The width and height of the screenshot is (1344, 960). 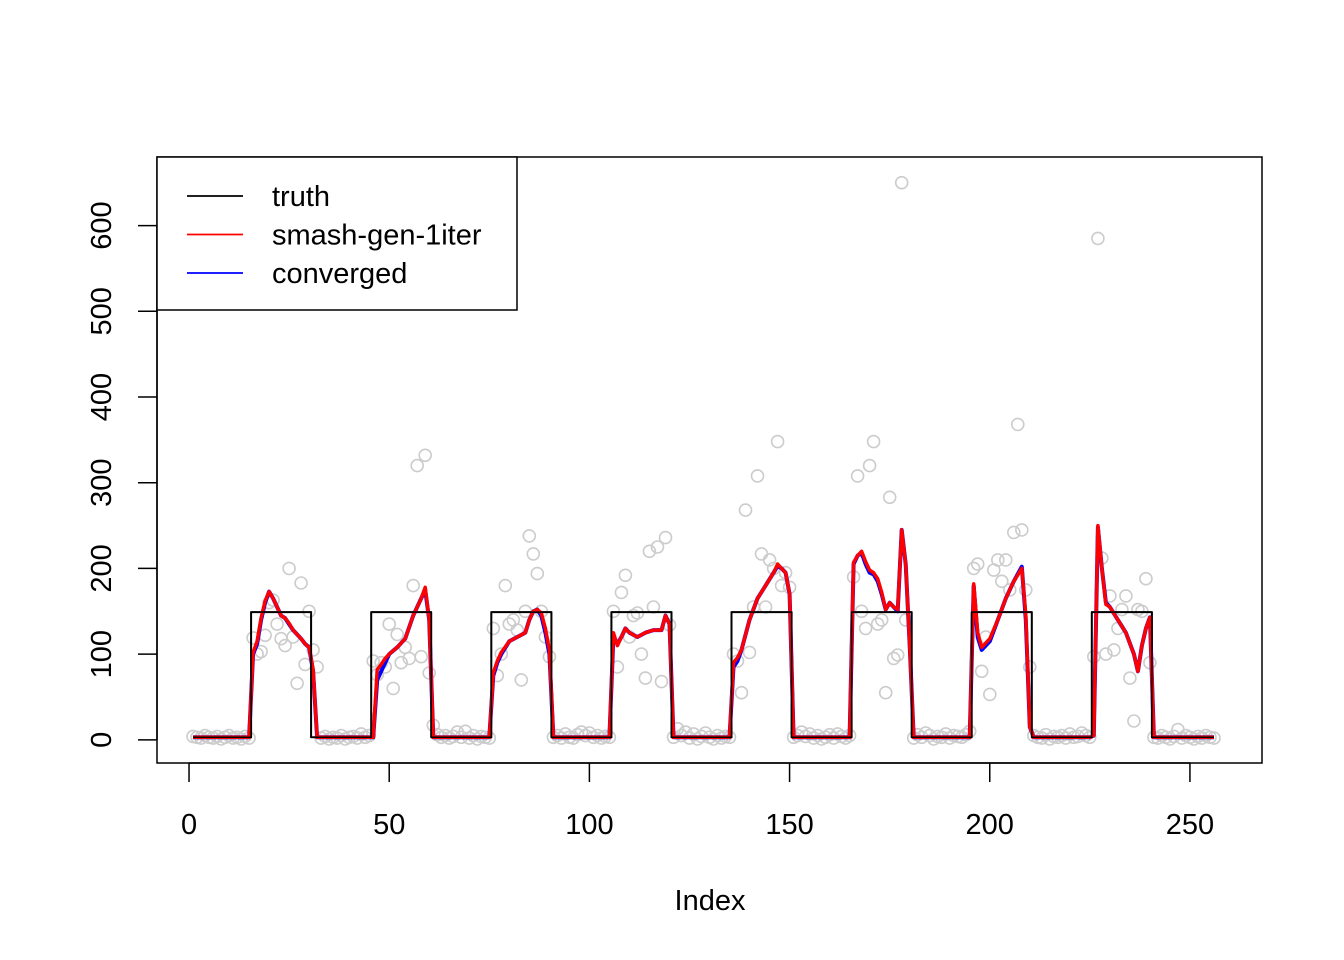 What do you see at coordinates (189, 825) in the screenshot?
I see `x-tick-label-0: 0` at bounding box center [189, 825].